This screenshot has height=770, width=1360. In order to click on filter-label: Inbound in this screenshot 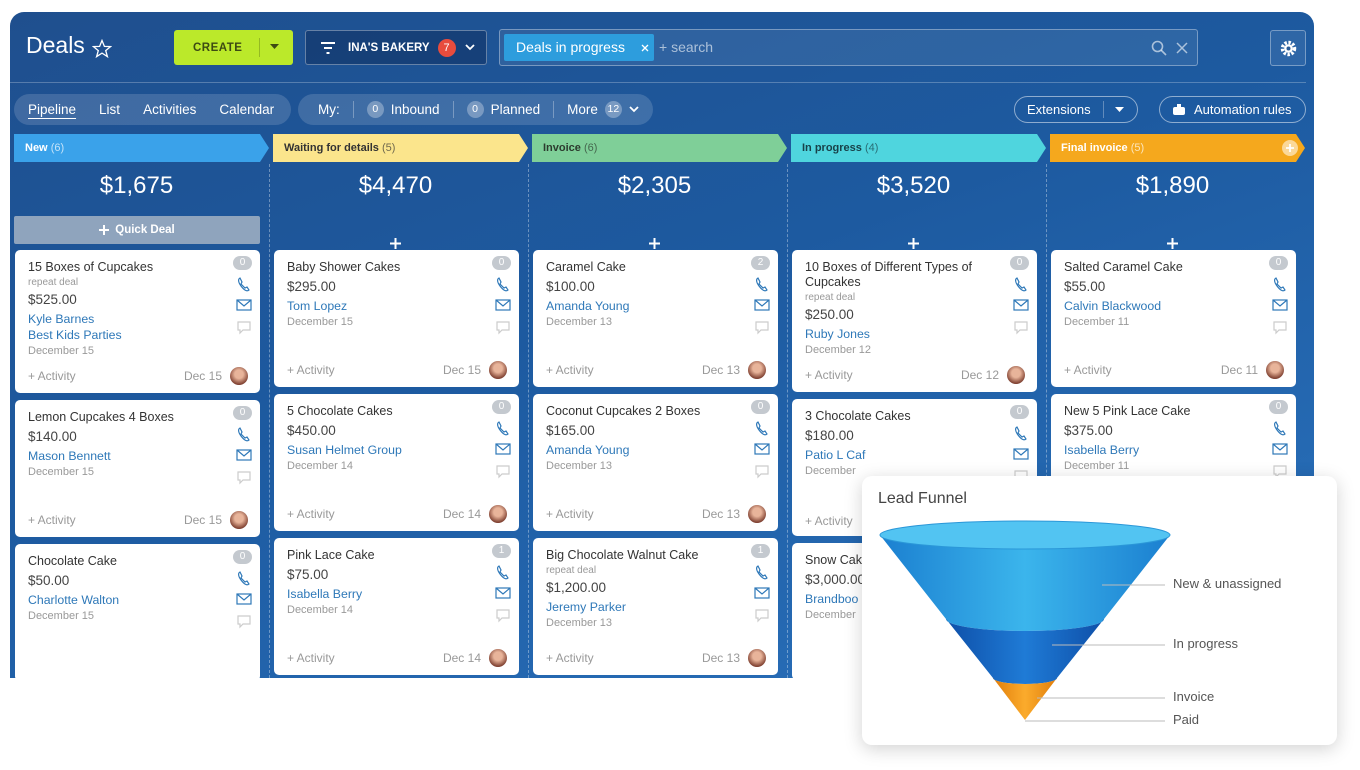, I will do `click(415, 109)`.